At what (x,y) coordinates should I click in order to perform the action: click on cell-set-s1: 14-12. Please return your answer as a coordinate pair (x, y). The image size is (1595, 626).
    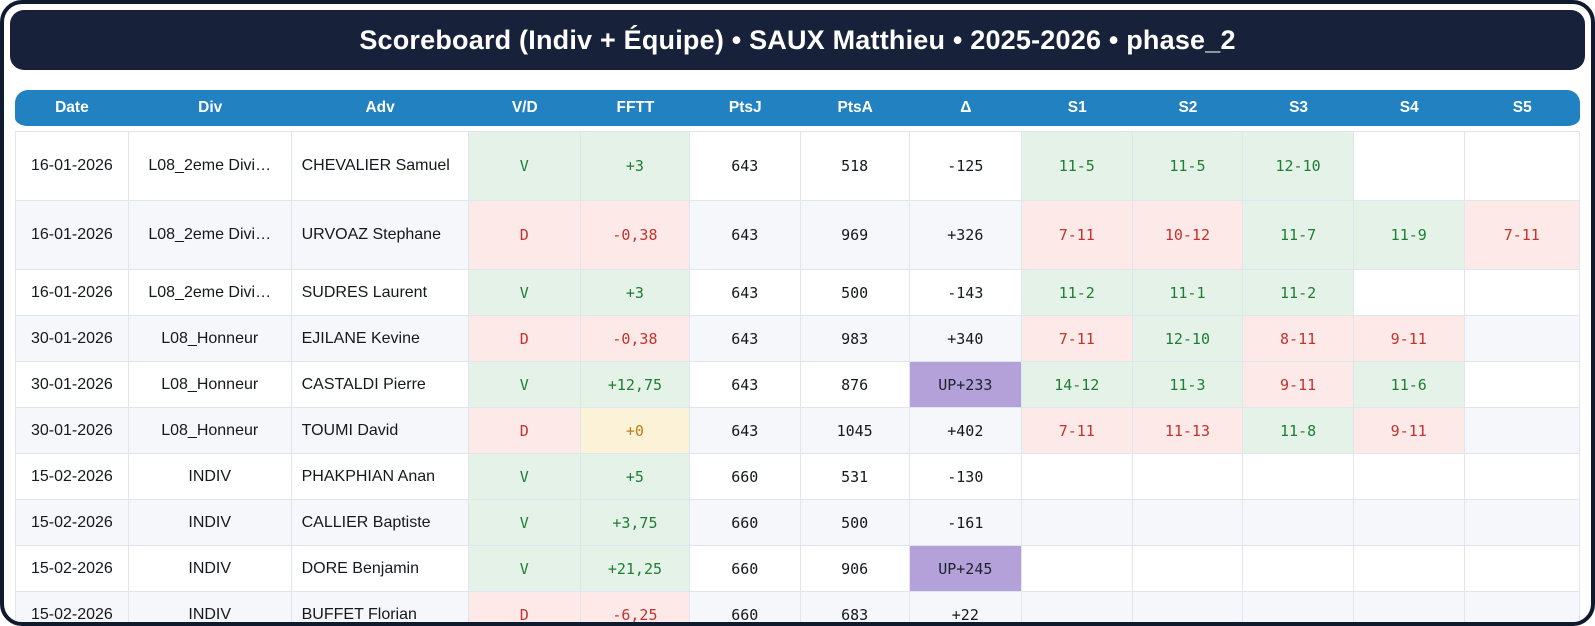
    Looking at the image, I should click on (1077, 385).